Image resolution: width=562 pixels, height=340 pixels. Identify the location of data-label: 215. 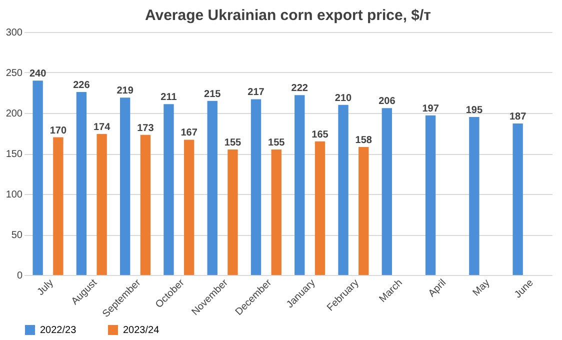
(213, 94).